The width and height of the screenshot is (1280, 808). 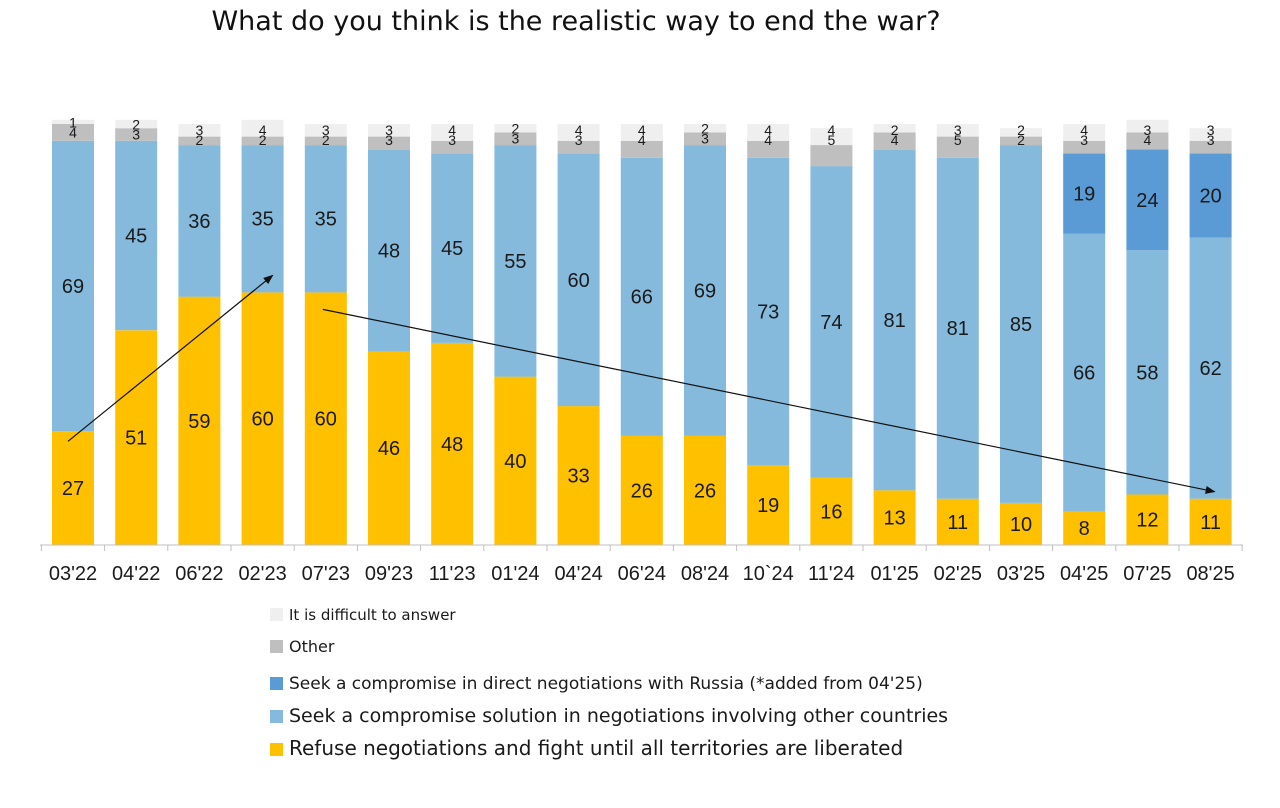 I want to click on data-label-other-6: 3, so click(x=452, y=140).